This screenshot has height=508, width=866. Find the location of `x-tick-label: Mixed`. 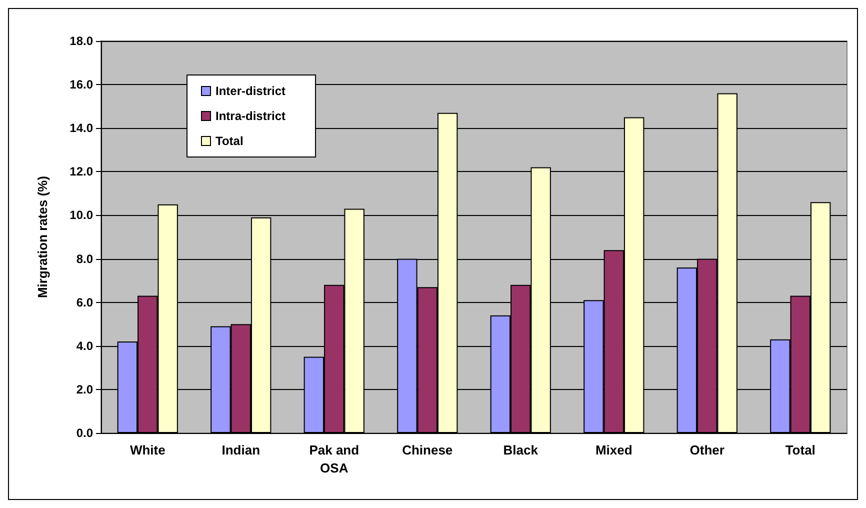

x-tick-label: Mixed is located at coordinates (613, 450).